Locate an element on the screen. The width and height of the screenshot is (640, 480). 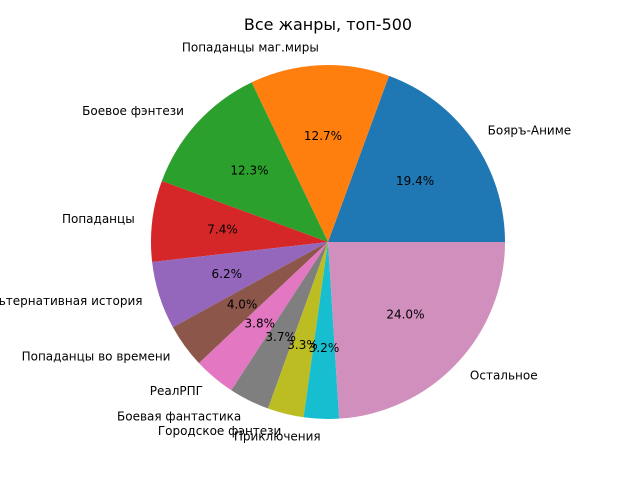
pct-label-боевая-фантастика: 3.7% is located at coordinates (280, 337).